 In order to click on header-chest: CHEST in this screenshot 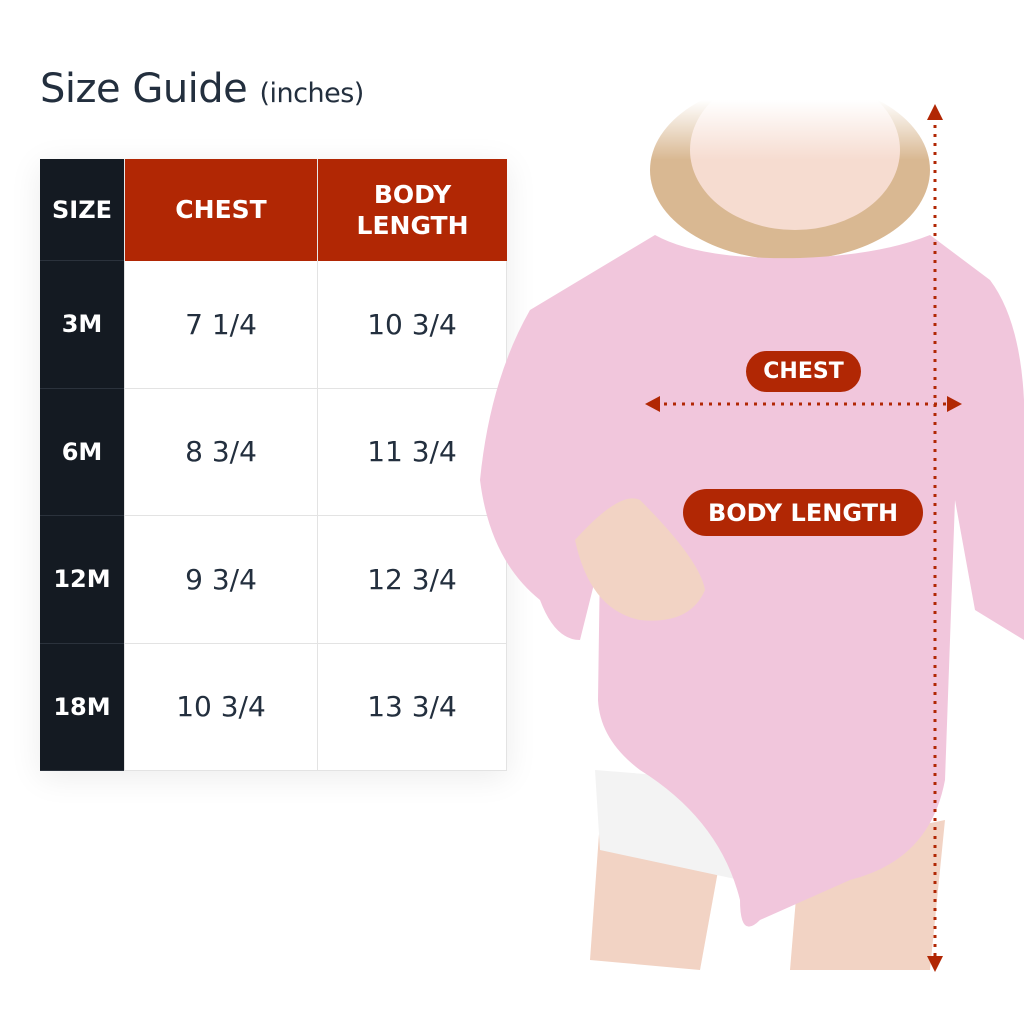, I will do `click(220, 210)`.